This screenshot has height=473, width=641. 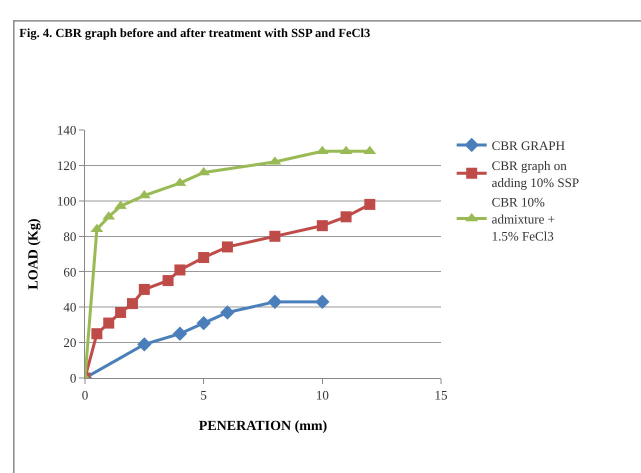 What do you see at coordinates (69, 272) in the screenshot?
I see `y-tick-label: 60` at bounding box center [69, 272].